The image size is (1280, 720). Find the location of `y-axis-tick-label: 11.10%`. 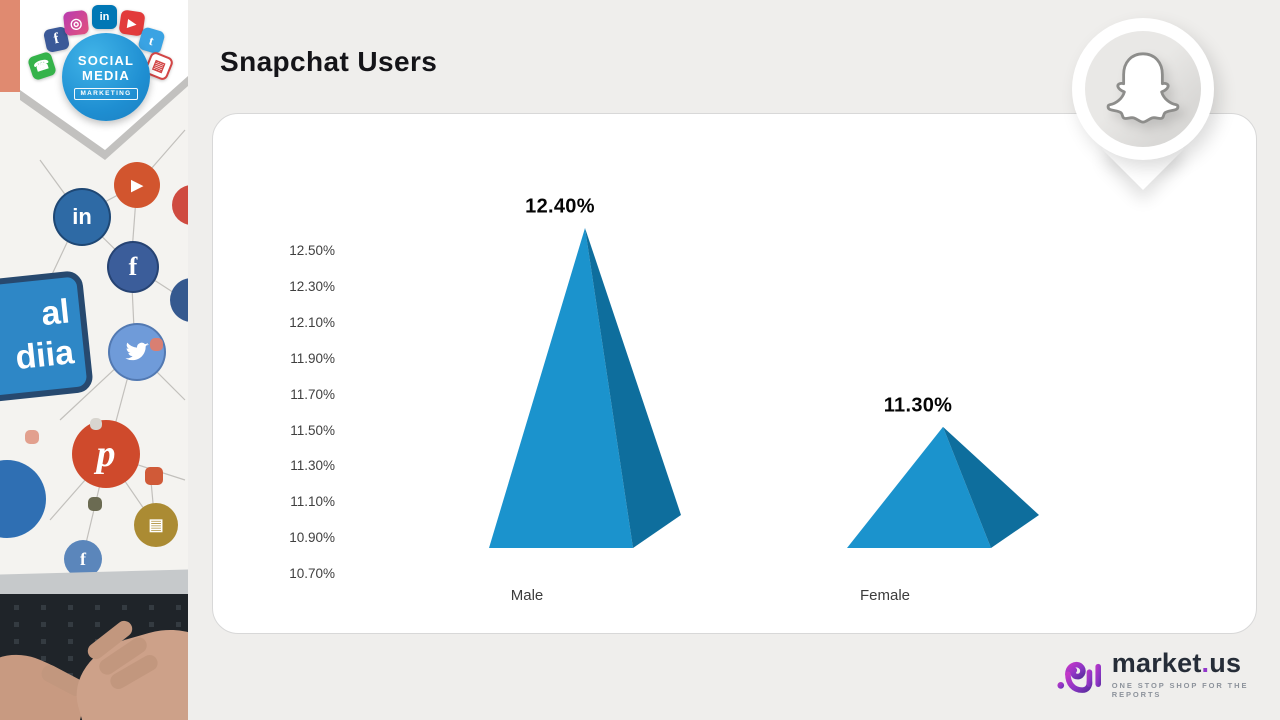

y-axis-tick-label: 11.10% is located at coordinates (312, 502).